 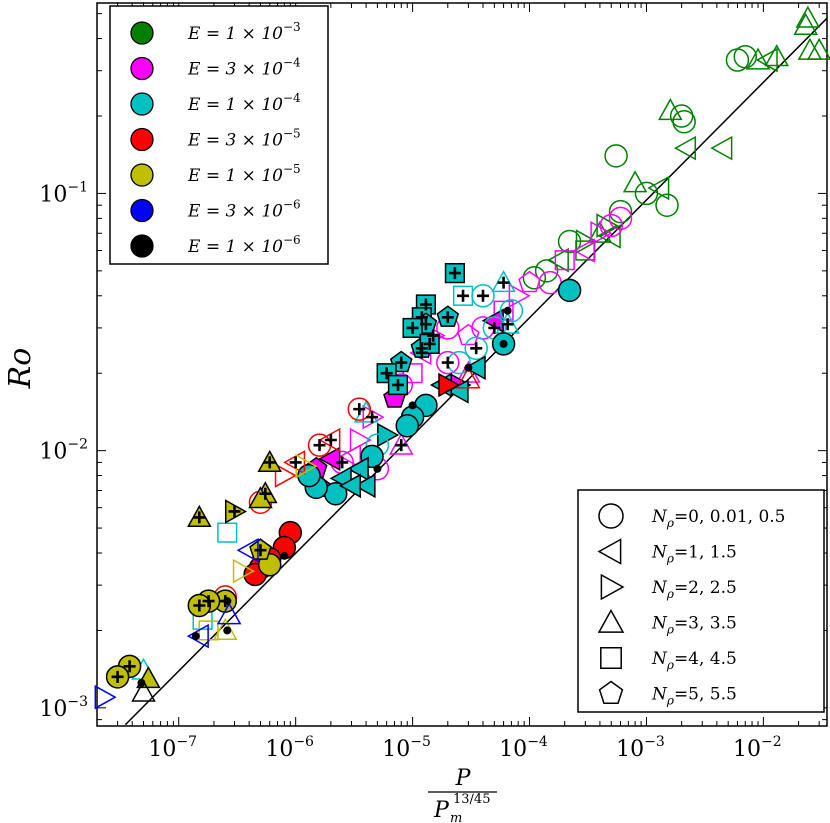 What do you see at coordinates (63, 193) in the screenshot?
I see `y-tick-label: 10⁻¹` at bounding box center [63, 193].